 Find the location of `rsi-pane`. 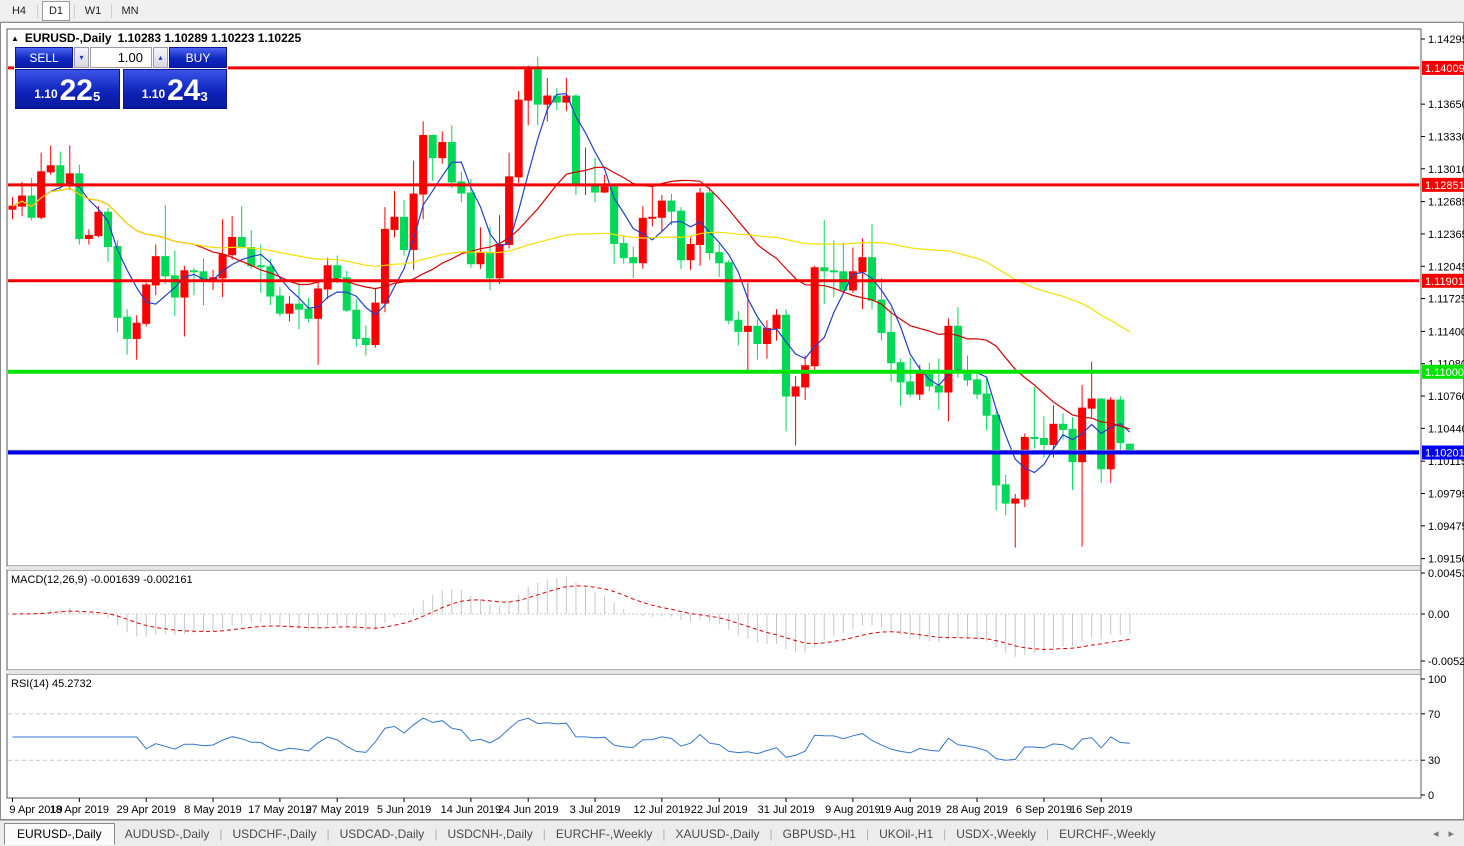

rsi-pane is located at coordinates (714, 736).